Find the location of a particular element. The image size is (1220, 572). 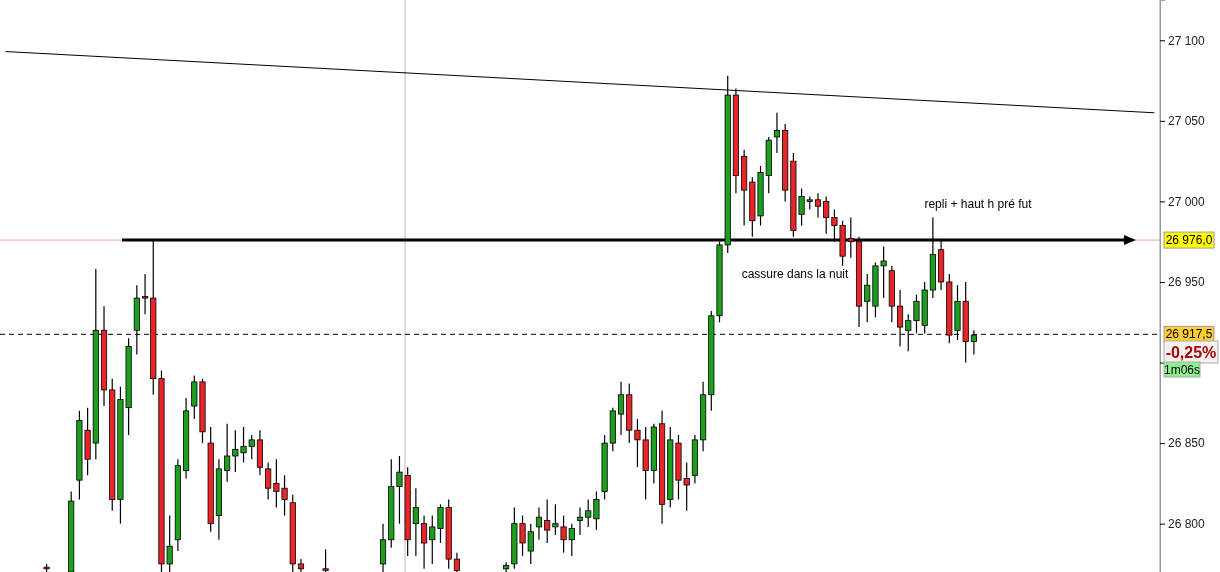

y-tick-label: 26 800 is located at coordinates (1187, 524).